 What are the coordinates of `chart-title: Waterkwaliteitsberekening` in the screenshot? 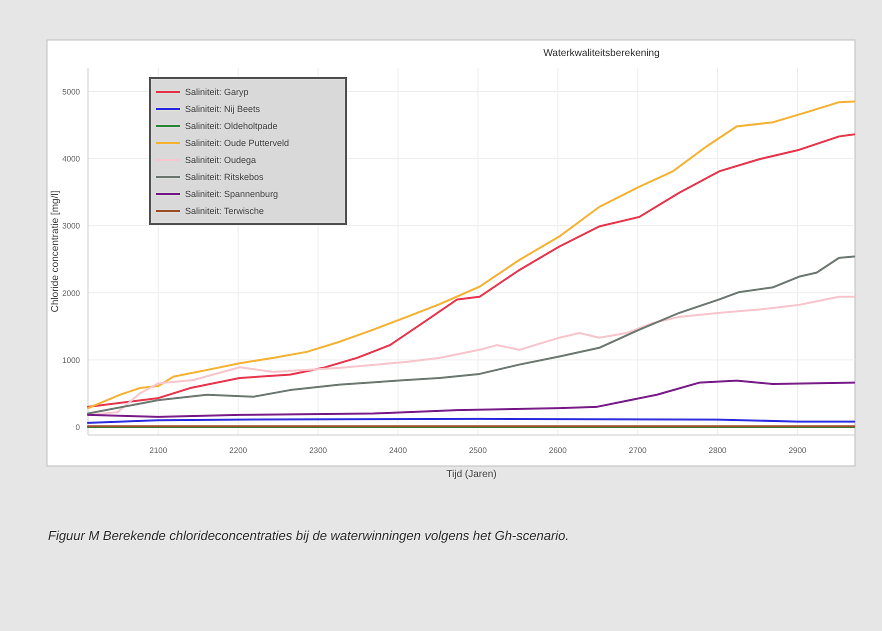 It's located at (601, 53).